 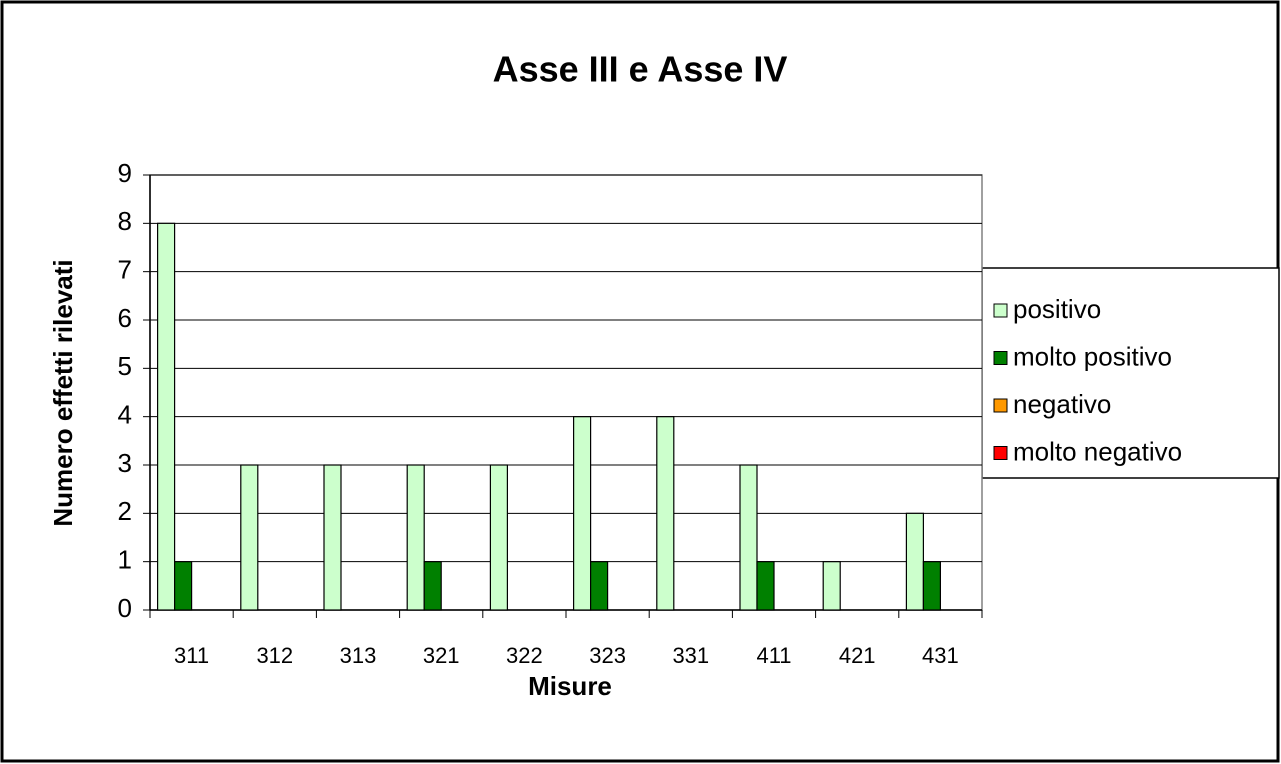 What do you see at coordinates (640, 69) in the screenshot?
I see `chart-title: Asse III e Asse IV` at bounding box center [640, 69].